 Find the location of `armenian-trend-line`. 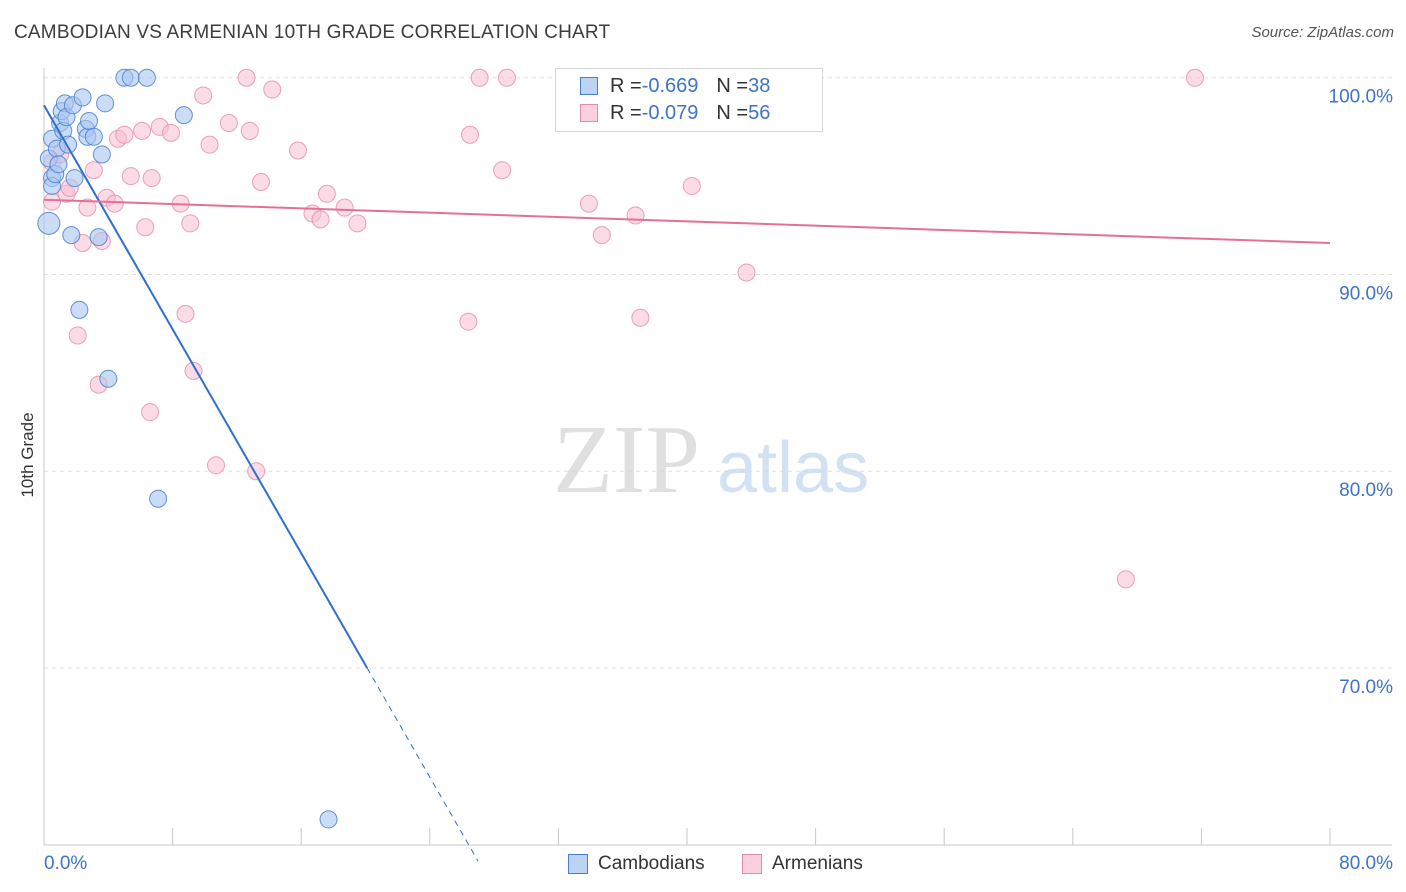

armenian-trend-line is located at coordinates (687, 221).